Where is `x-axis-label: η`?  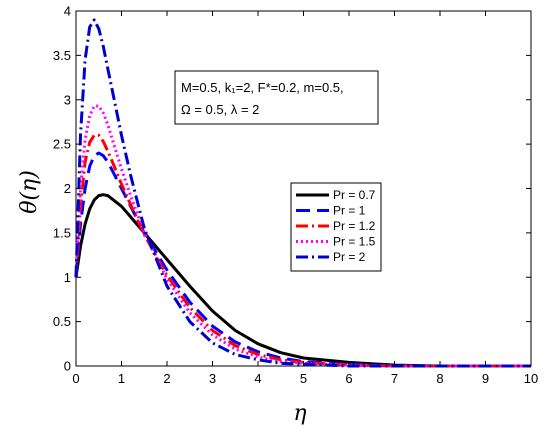 x-axis-label: η is located at coordinates (299, 413).